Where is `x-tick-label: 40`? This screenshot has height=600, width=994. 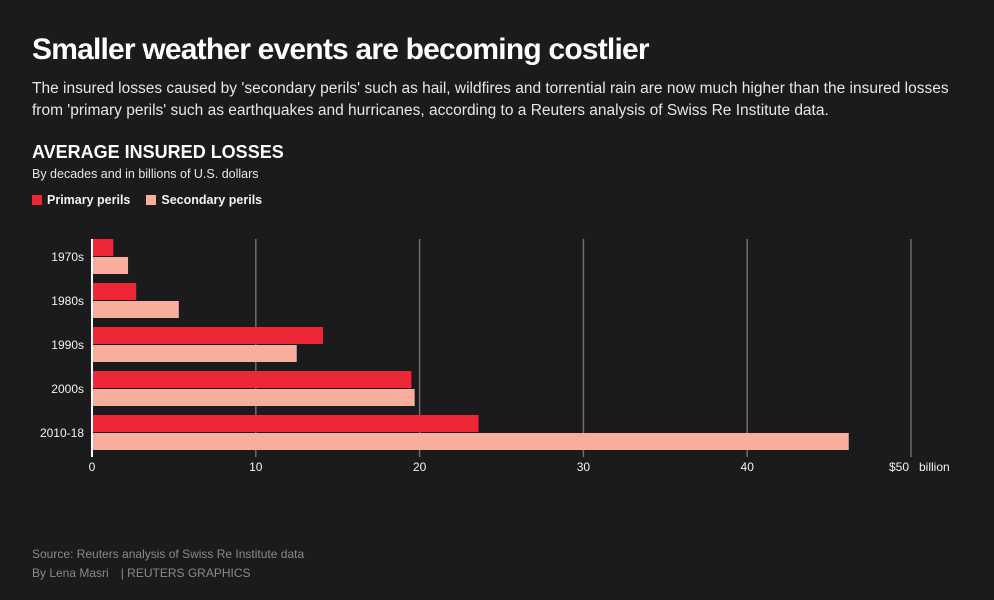
x-tick-label: 40 is located at coordinates (748, 467).